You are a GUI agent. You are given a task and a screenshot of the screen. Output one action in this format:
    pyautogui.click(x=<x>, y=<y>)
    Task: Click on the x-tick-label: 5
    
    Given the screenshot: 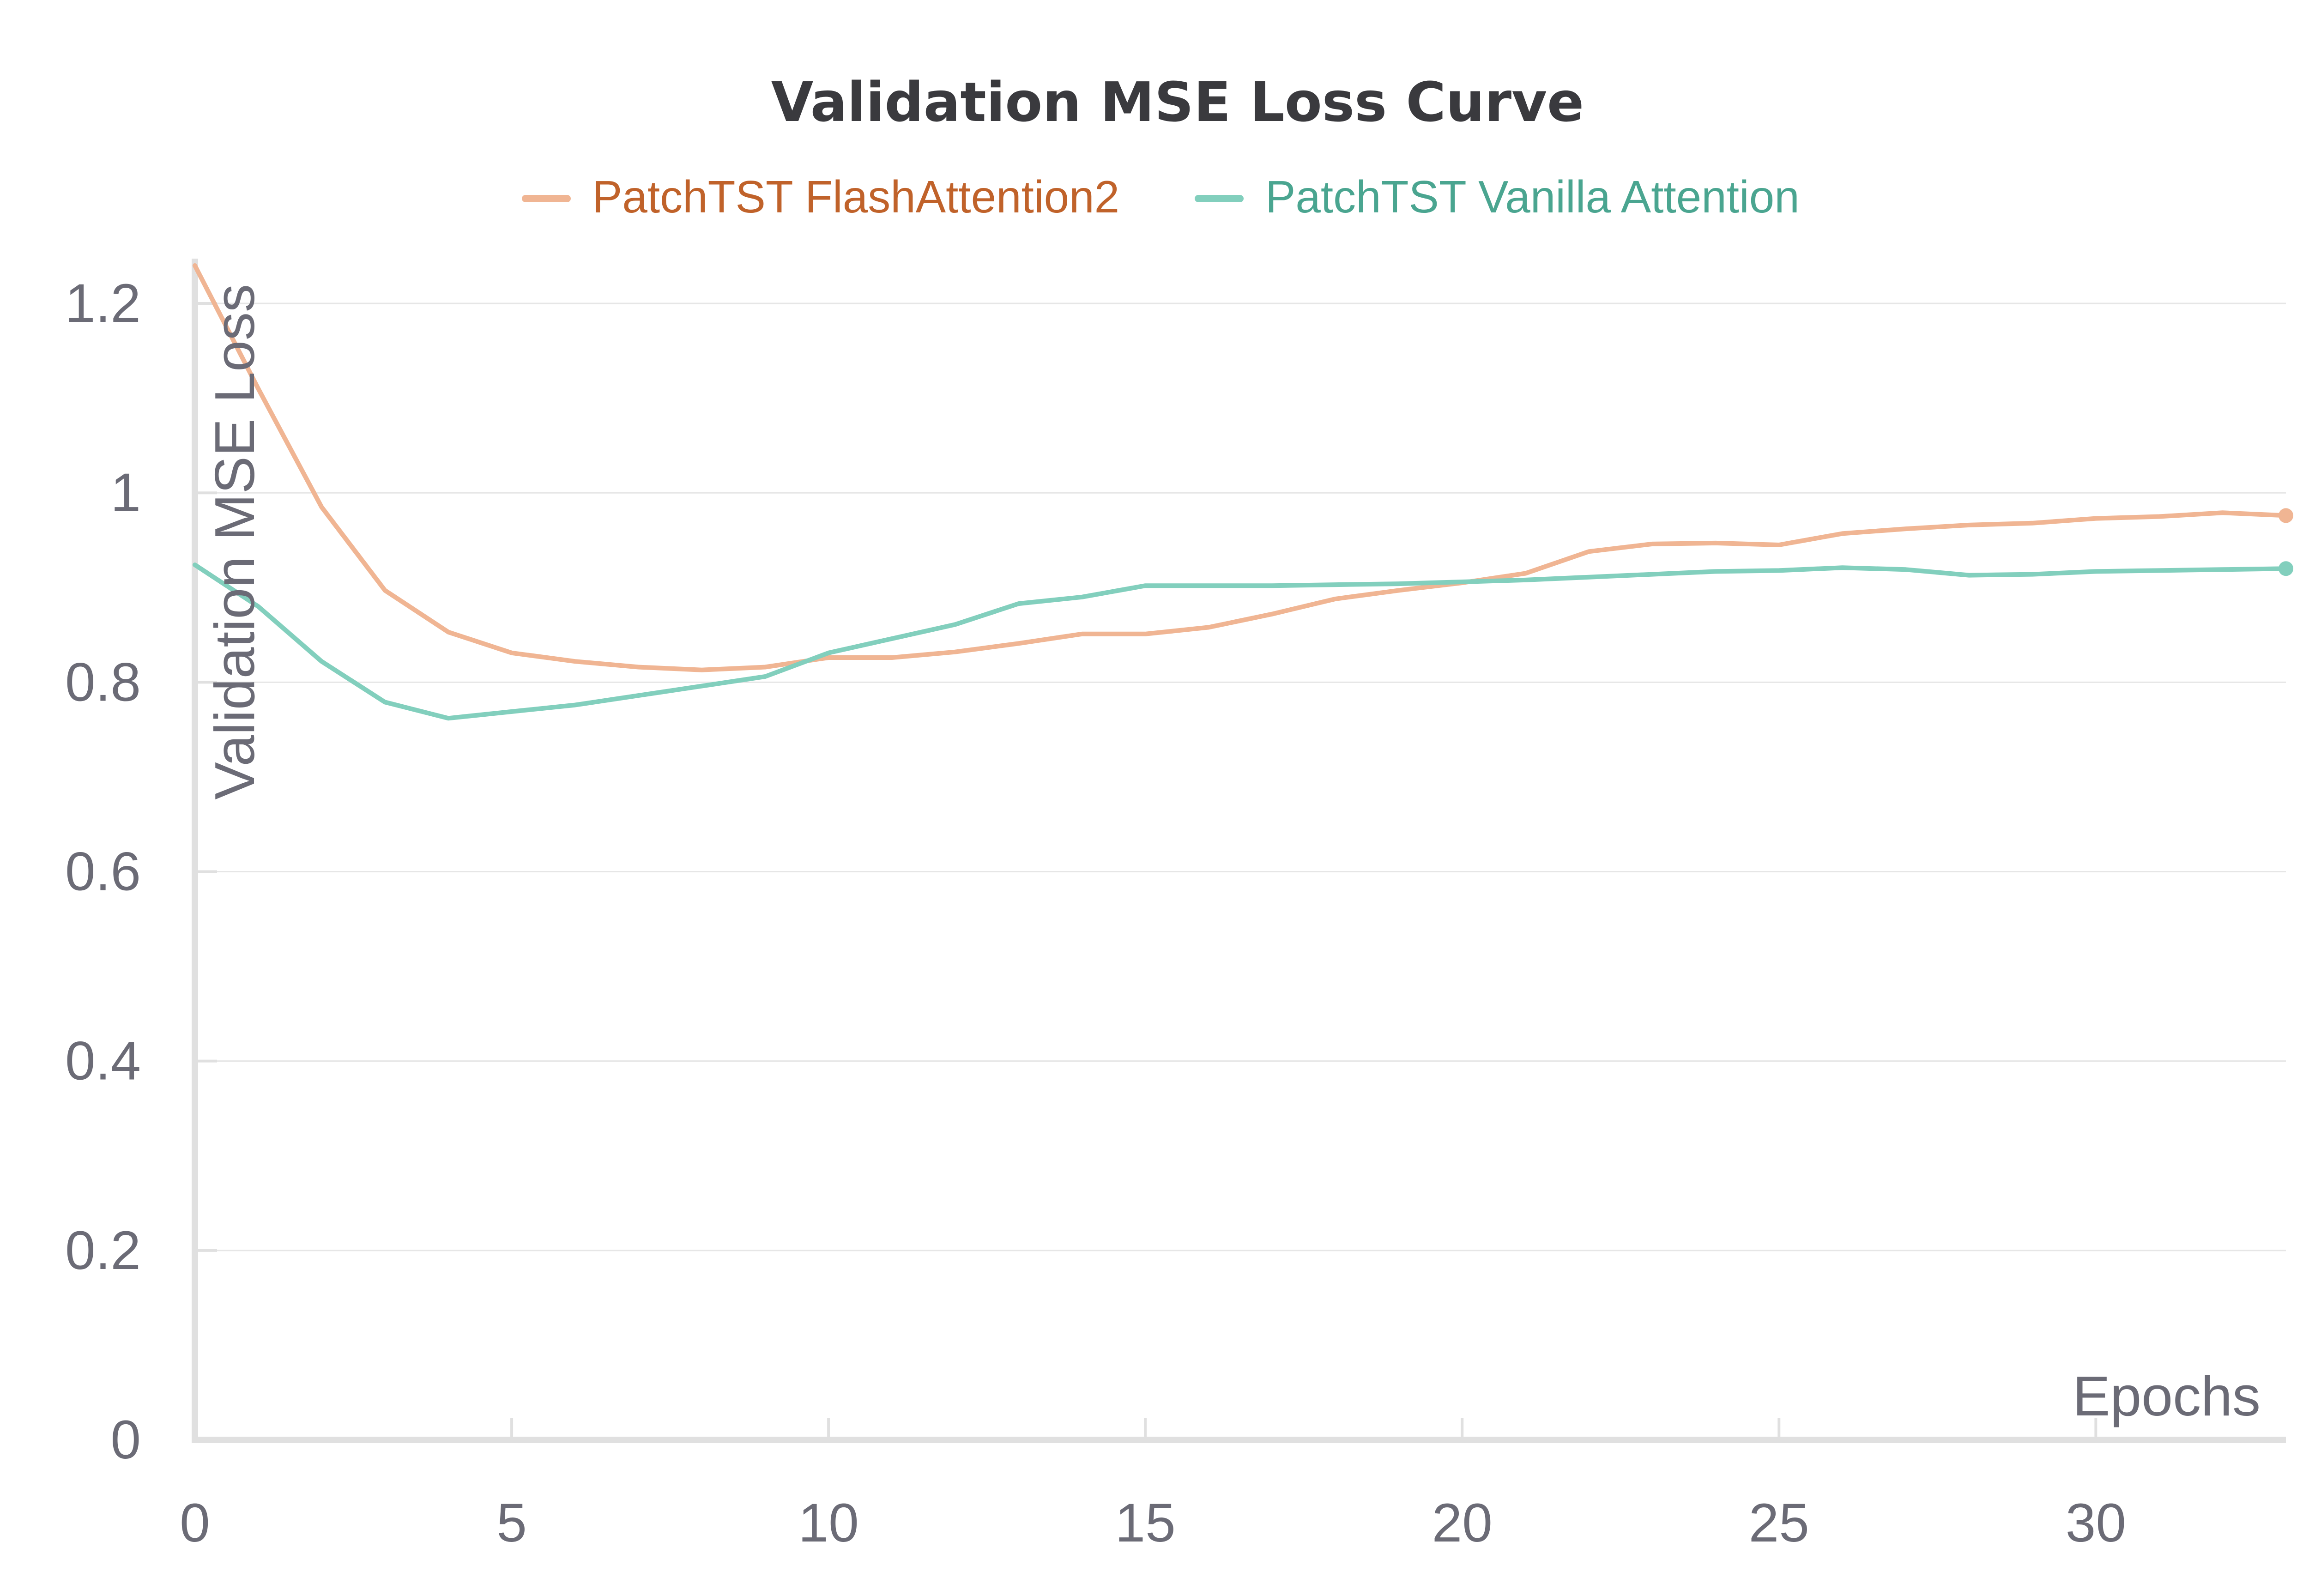 What is the action you would take?
    pyautogui.click(x=511, y=1523)
    